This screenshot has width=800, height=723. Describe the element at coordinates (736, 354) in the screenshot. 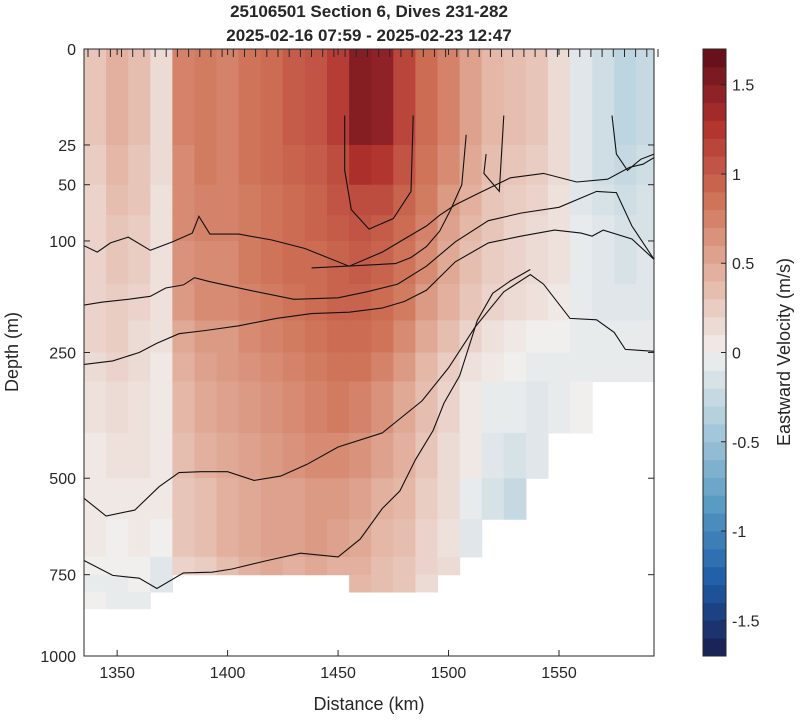

I see `colorbar-tick-label: 0` at that location.